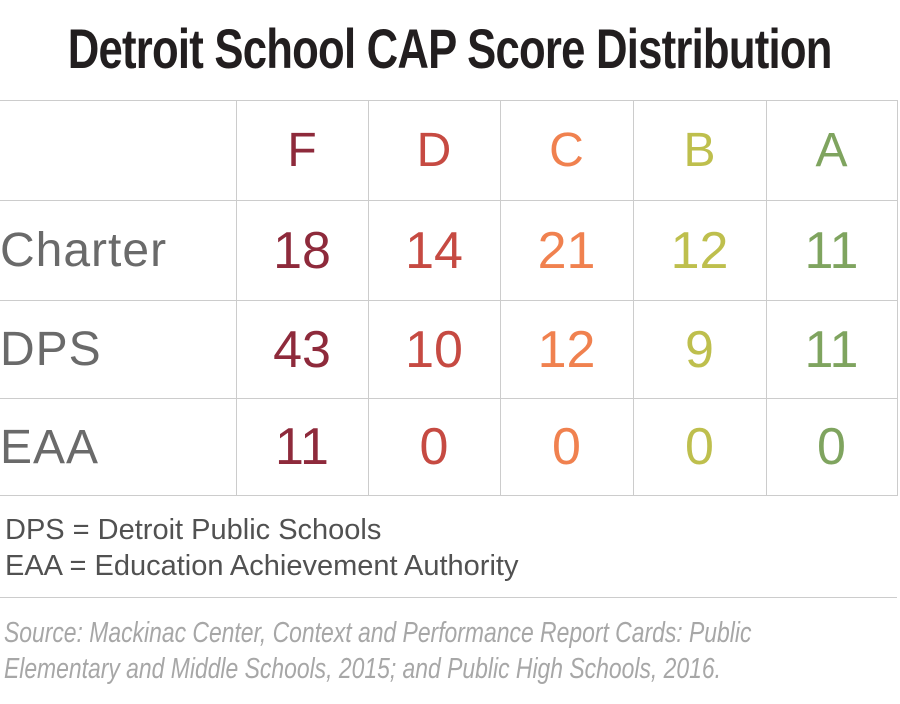 This screenshot has width=900, height=704. I want to click on col-header-c: C, so click(566, 150).